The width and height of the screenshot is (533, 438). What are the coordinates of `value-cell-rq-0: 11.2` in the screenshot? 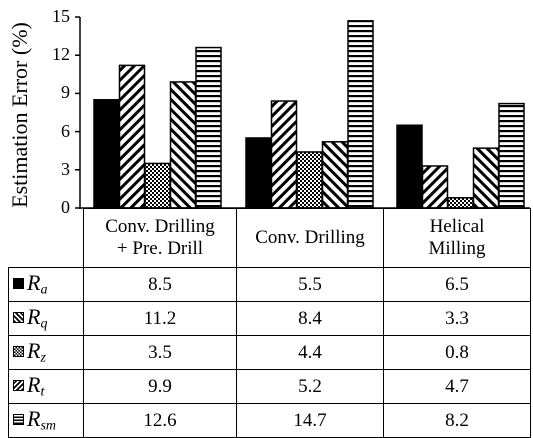 It's located at (160, 318).